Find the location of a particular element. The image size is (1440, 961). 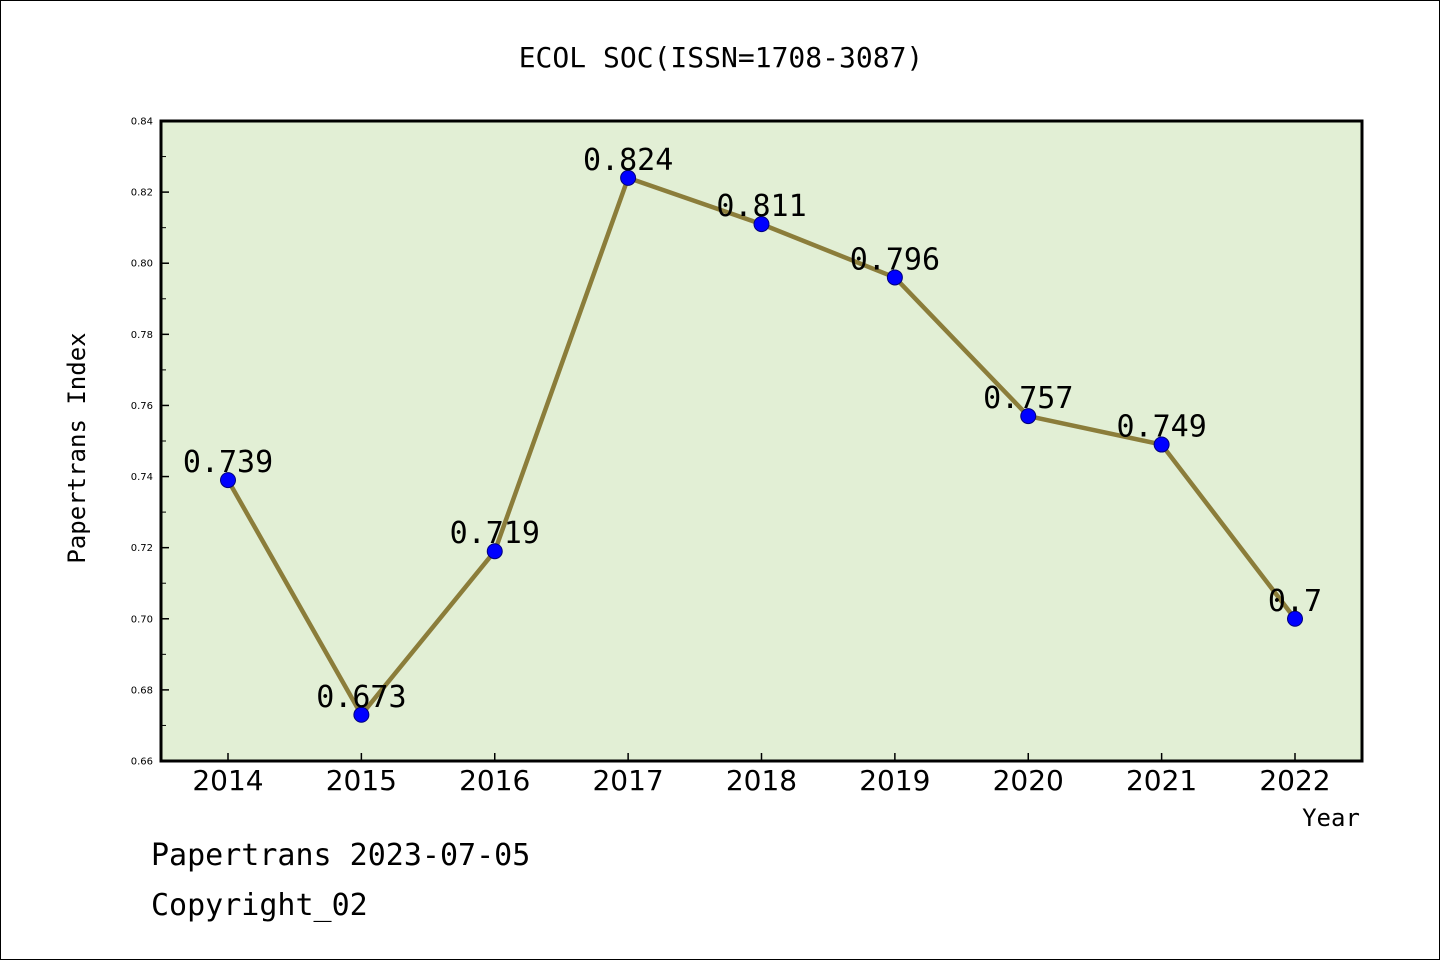

y-tick-label: 0.76 is located at coordinates (142, 406).